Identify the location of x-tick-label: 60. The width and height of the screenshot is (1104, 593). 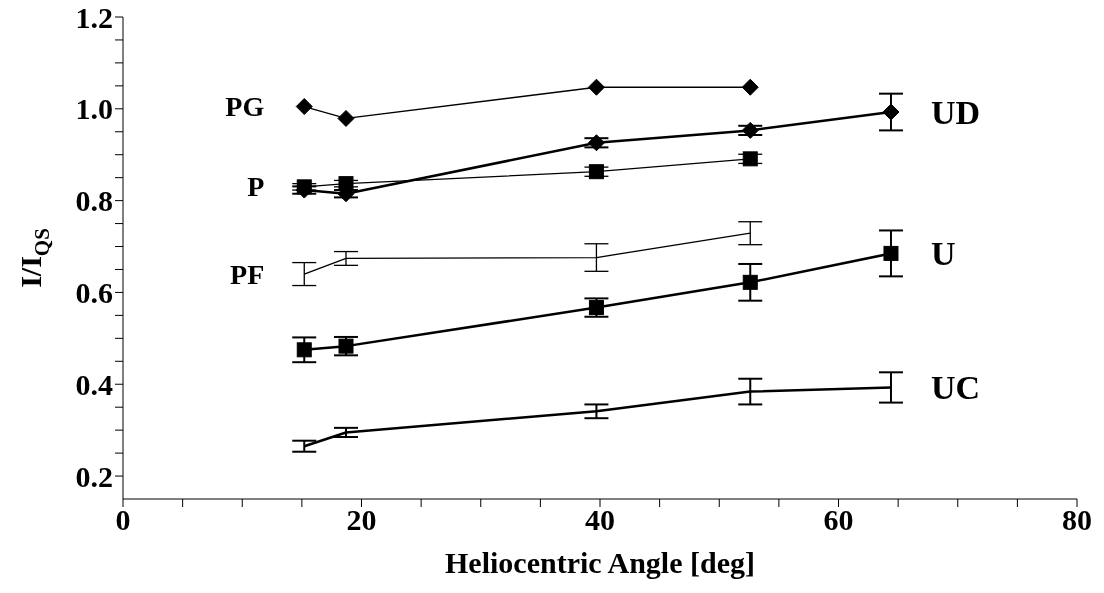
(838, 520).